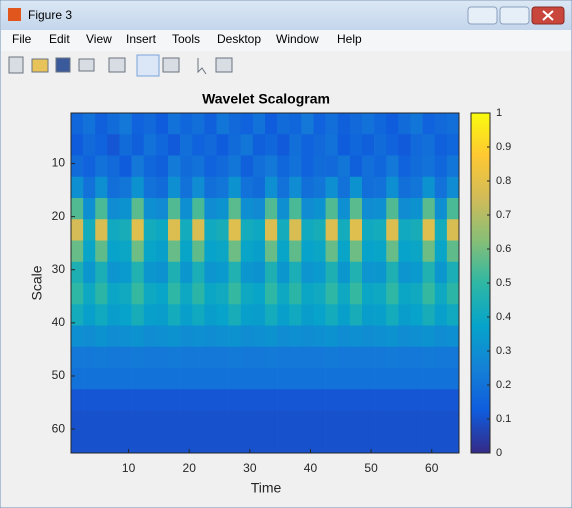 The width and height of the screenshot is (572, 508). What do you see at coordinates (99, 39) in the screenshot?
I see `menu-item: View` at bounding box center [99, 39].